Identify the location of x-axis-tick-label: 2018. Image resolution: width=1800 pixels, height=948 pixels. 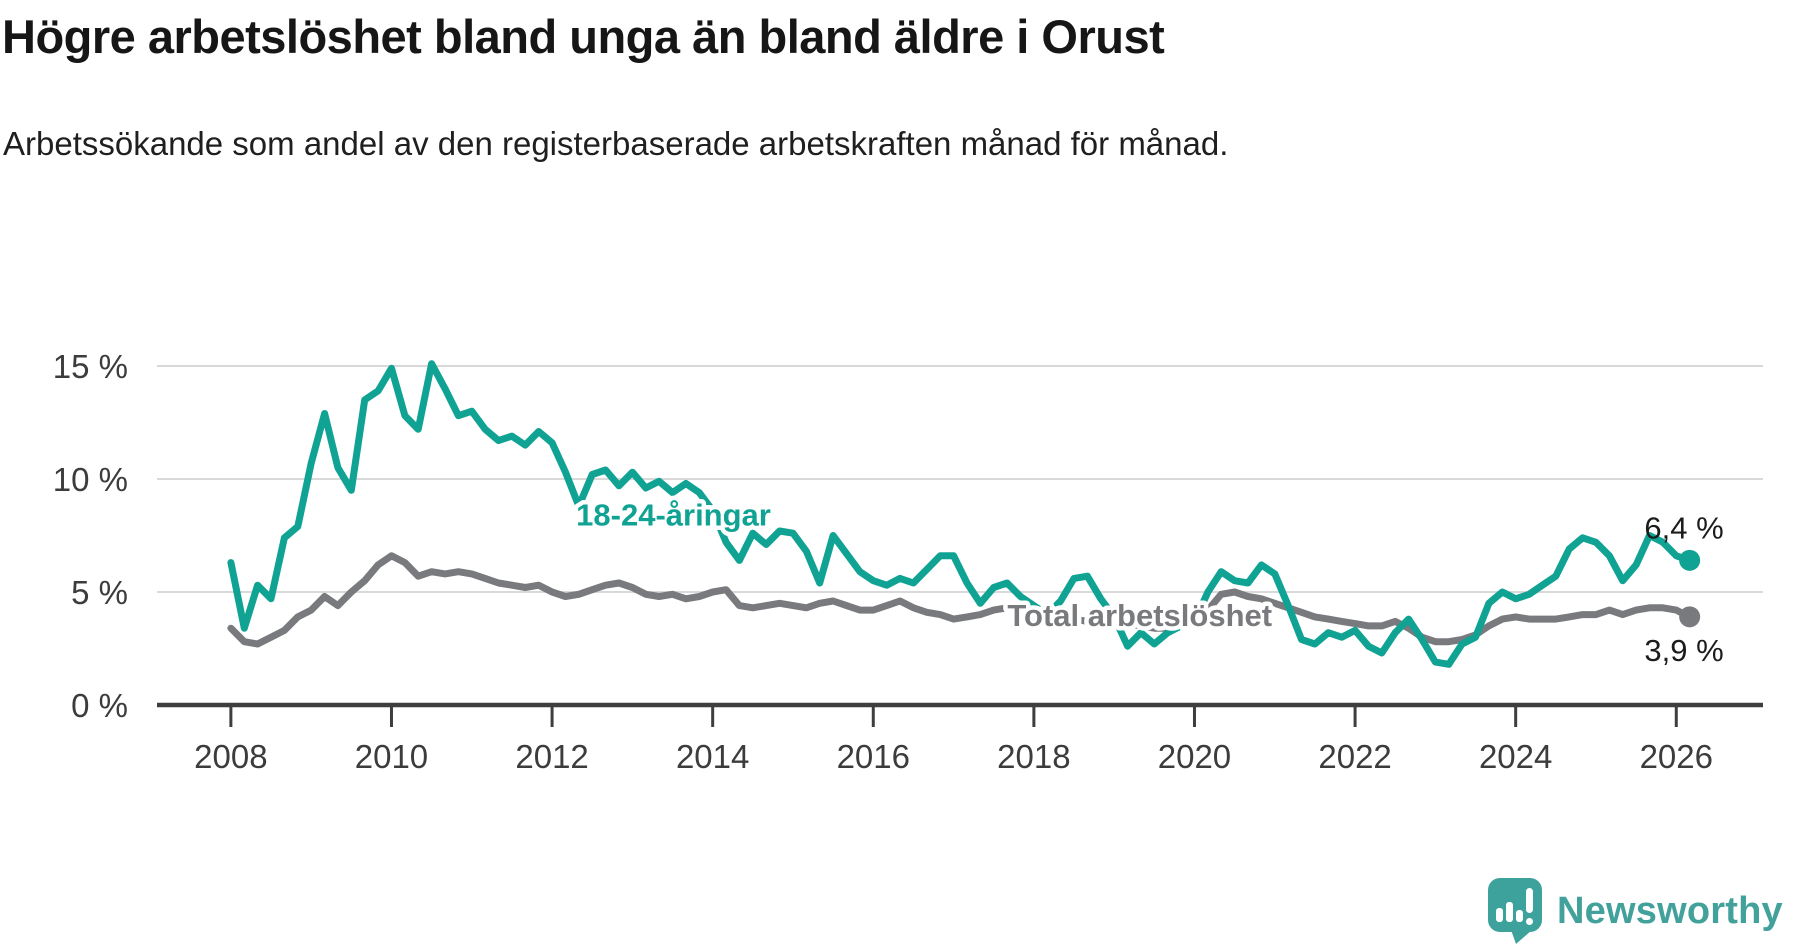
(1033, 756).